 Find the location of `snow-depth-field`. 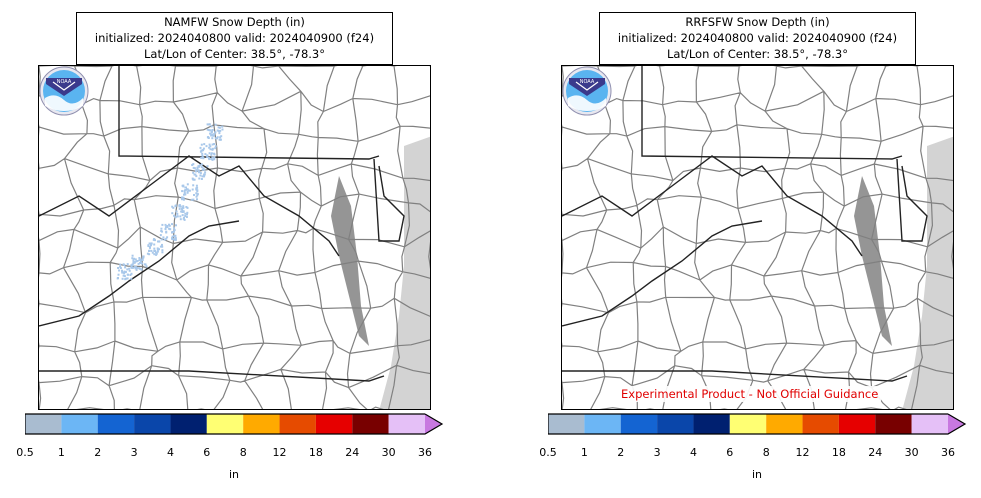

snow-depth-field is located at coordinates (170, 202).